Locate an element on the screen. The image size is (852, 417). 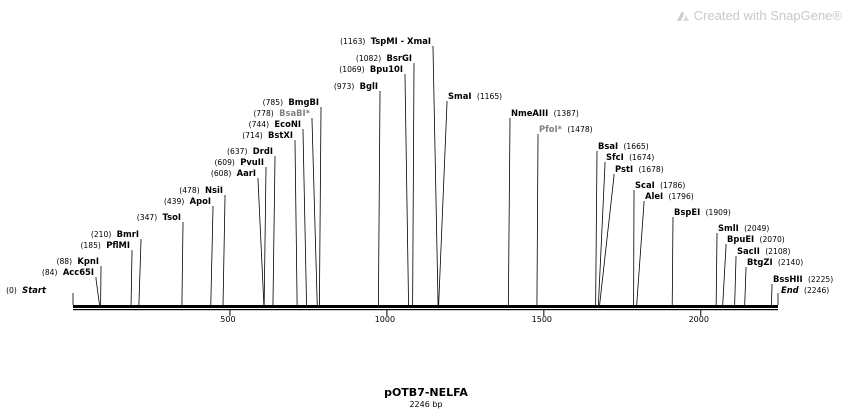
site-smai-line is located at coordinates (443, 203).